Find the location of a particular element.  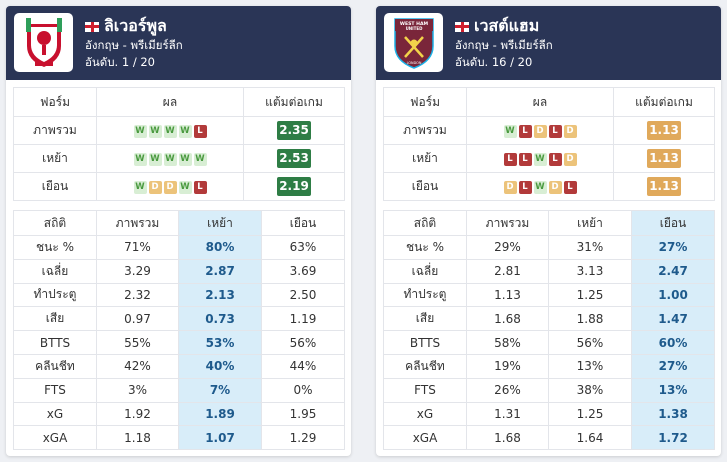

result-badges: W W W W W is located at coordinates (170, 159).